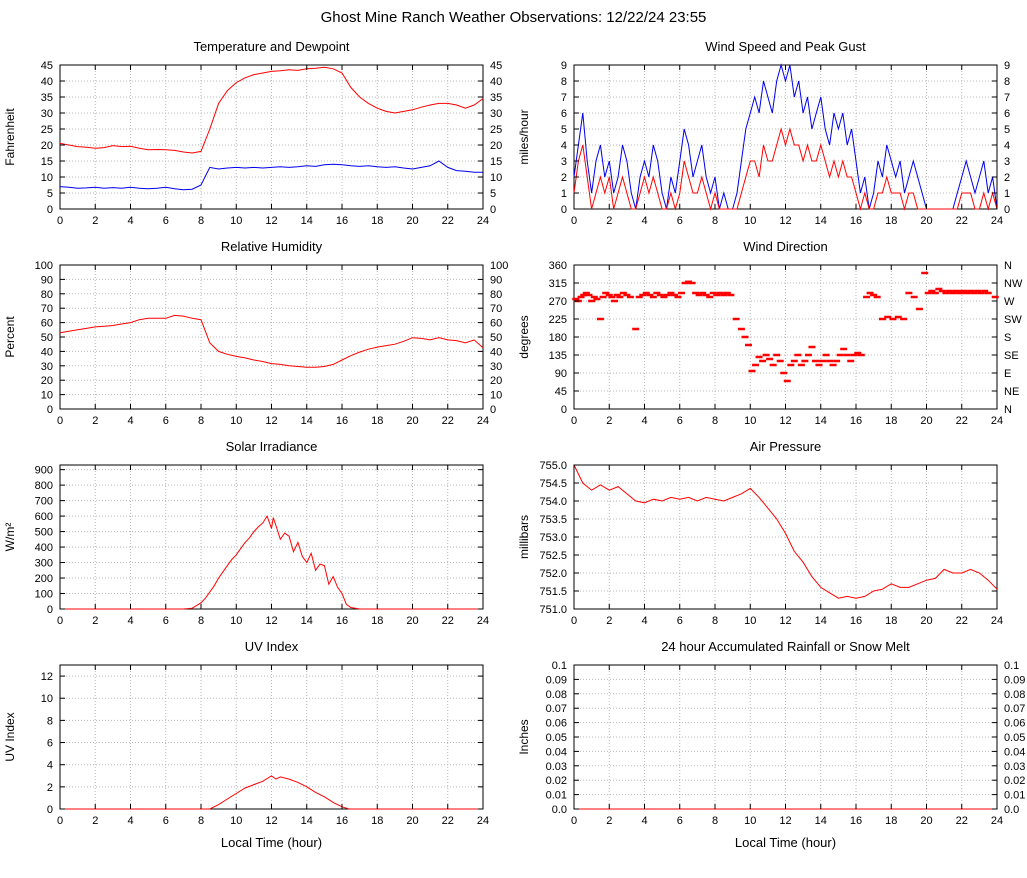 The image size is (1027, 878). Describe the element at coordinates (556, 738) in the screenshot. I see `svg-text: 0.05` at that location.